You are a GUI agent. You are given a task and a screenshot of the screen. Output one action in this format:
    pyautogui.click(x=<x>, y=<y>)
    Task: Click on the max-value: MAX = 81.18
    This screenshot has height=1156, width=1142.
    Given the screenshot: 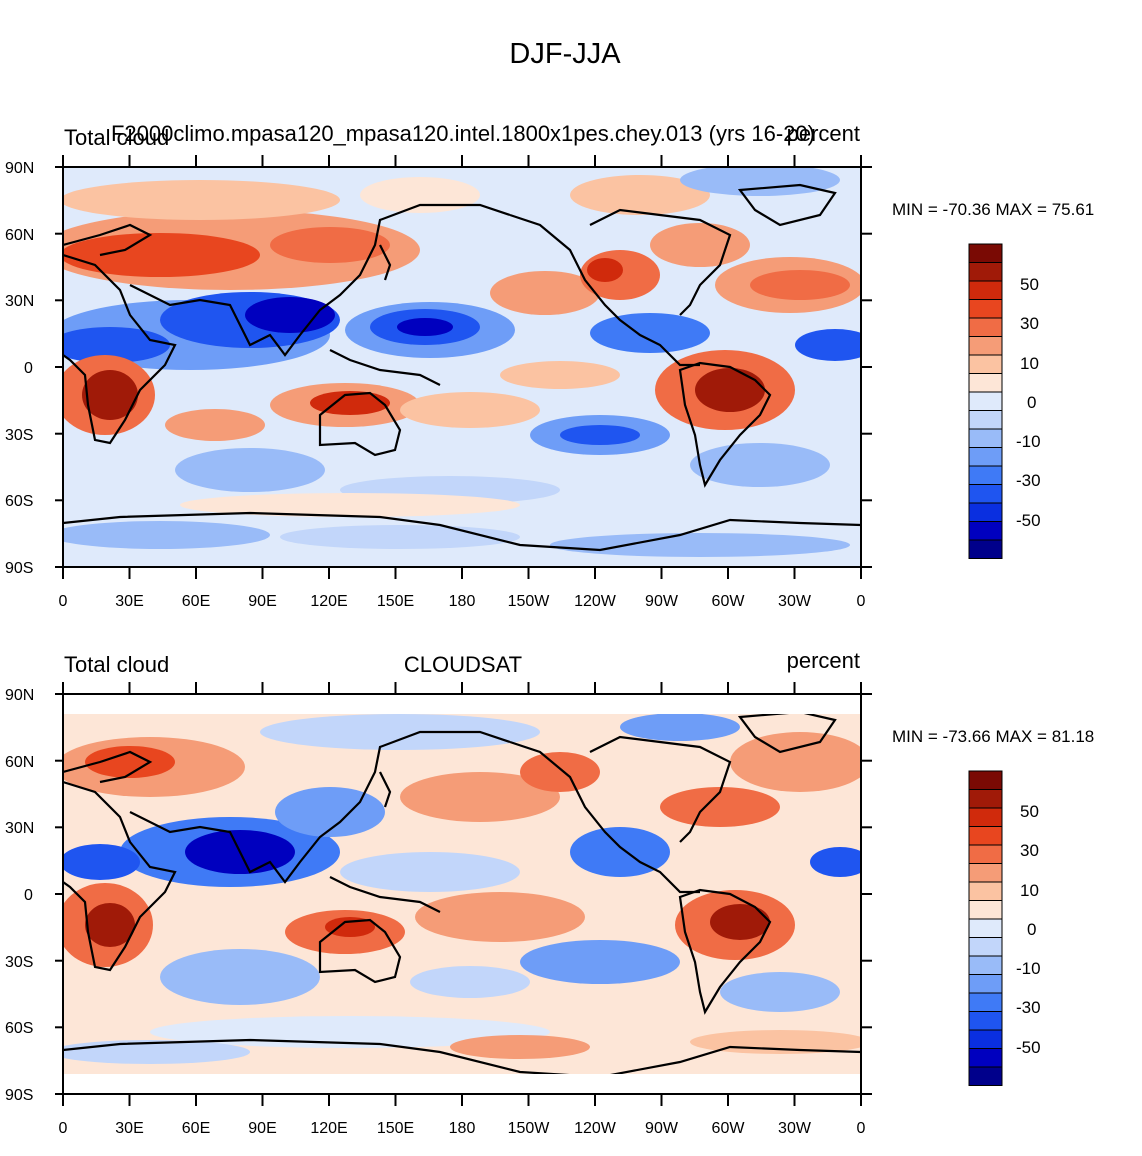 What is the action you would take?
    pyautogui.click(x=1045, y=736)
    